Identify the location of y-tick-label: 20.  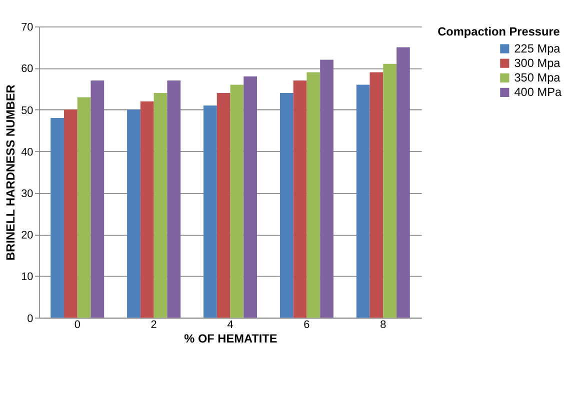
(27, 236).